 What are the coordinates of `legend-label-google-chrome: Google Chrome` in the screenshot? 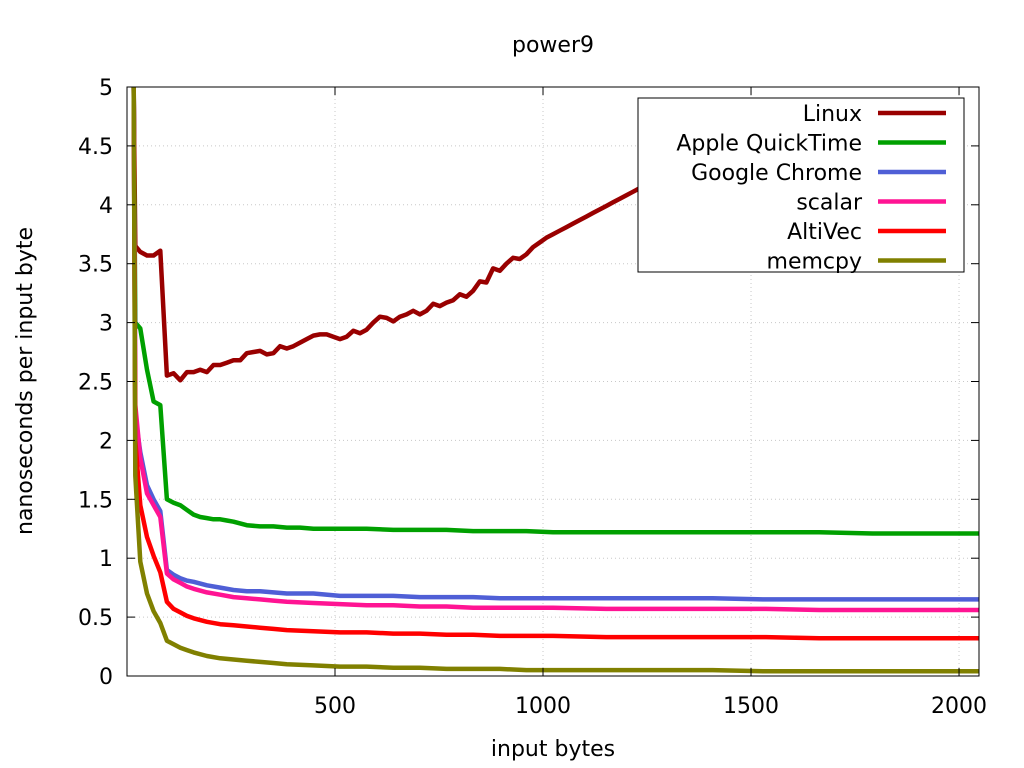 It's located at (776, 173).